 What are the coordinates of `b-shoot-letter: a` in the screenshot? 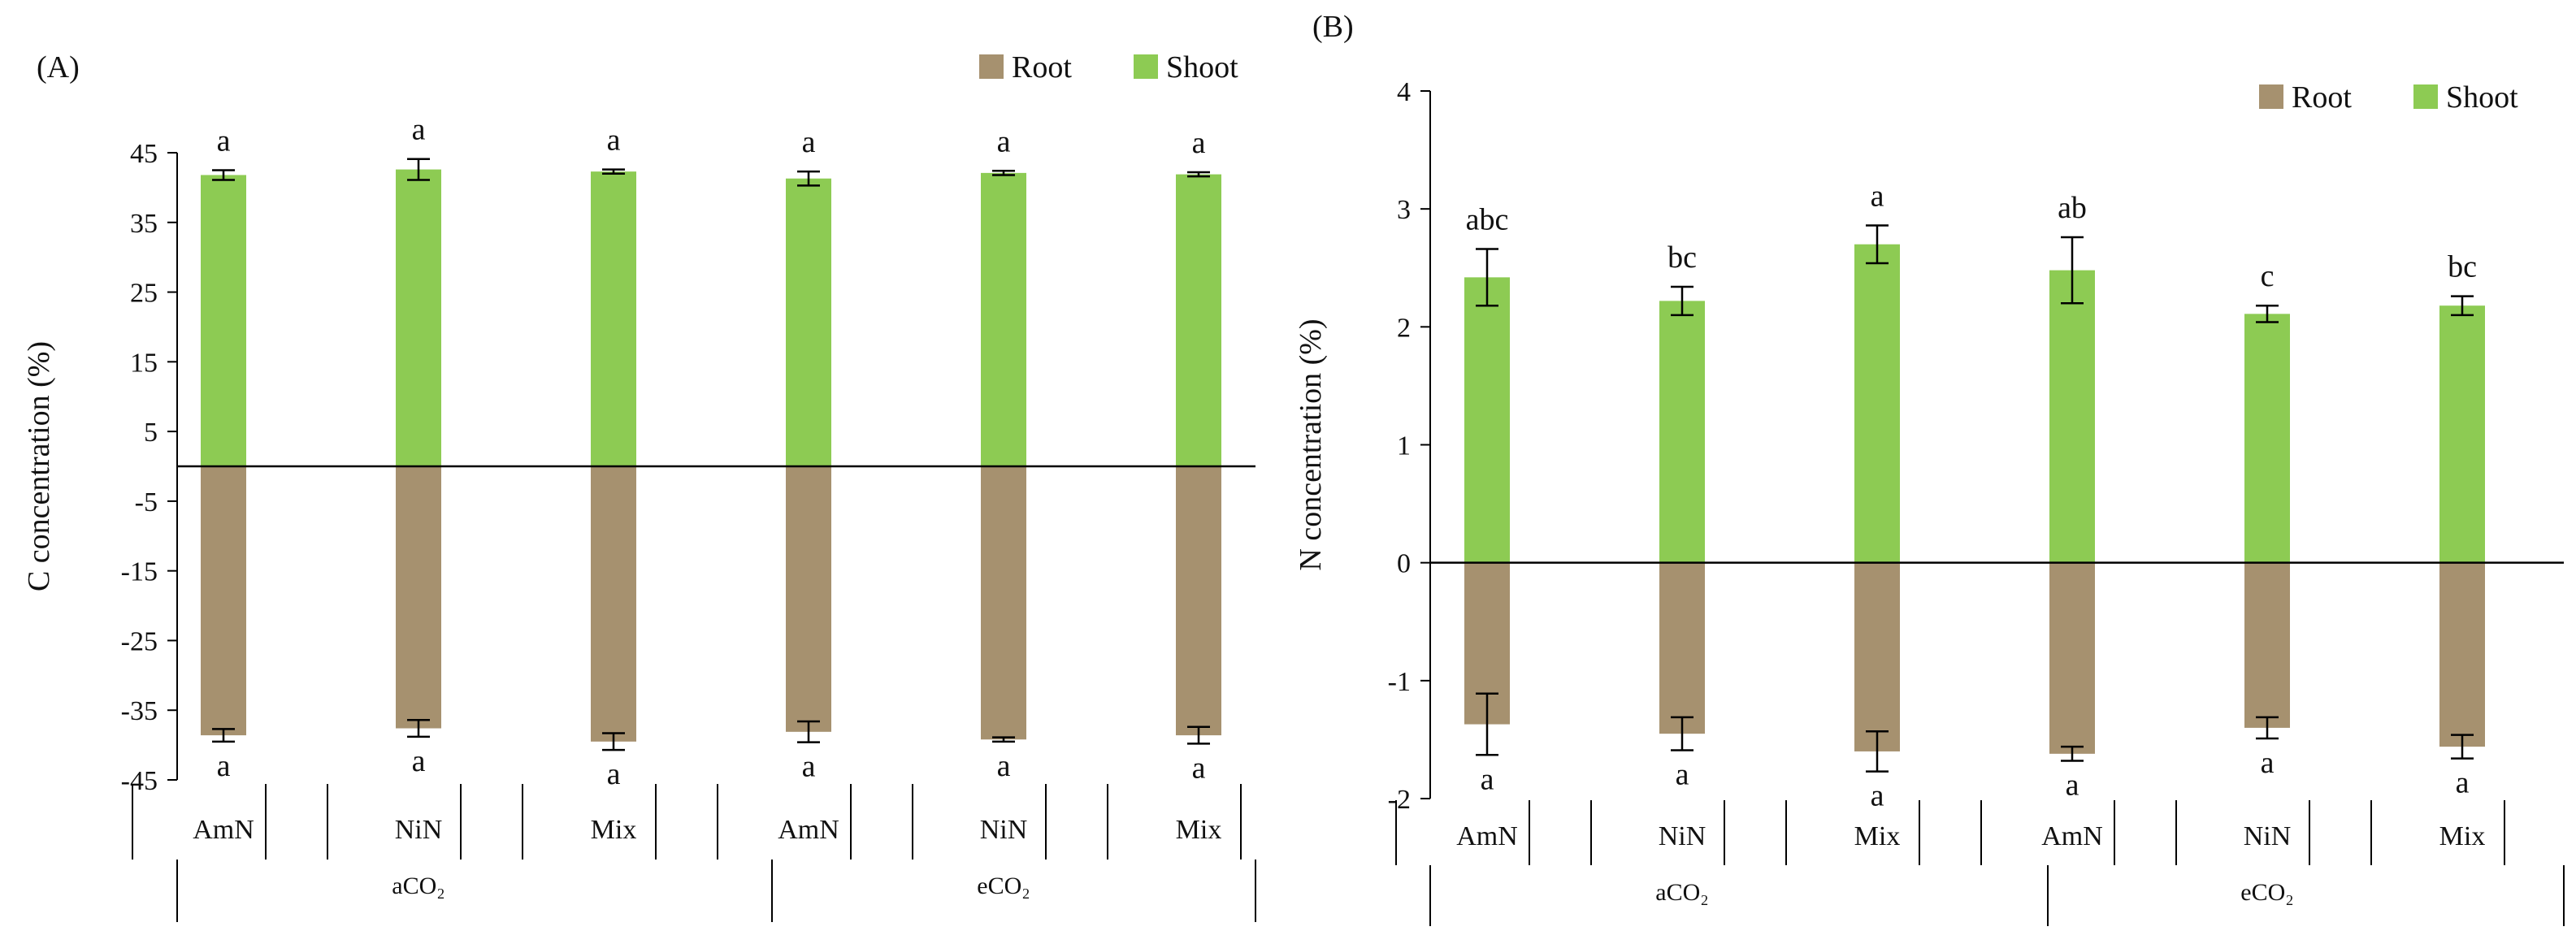 It's located at (1877, 196).